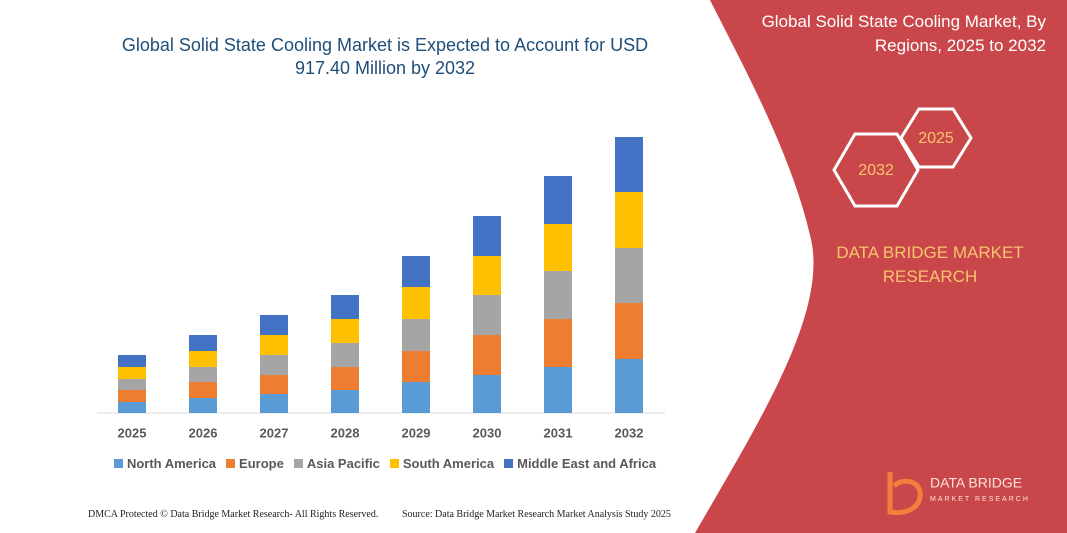 Image resolution: width=1067 pixels, height=533 pixels. I want to click on logo-tagline: MARKET RESEARCH, so click(980, 499).